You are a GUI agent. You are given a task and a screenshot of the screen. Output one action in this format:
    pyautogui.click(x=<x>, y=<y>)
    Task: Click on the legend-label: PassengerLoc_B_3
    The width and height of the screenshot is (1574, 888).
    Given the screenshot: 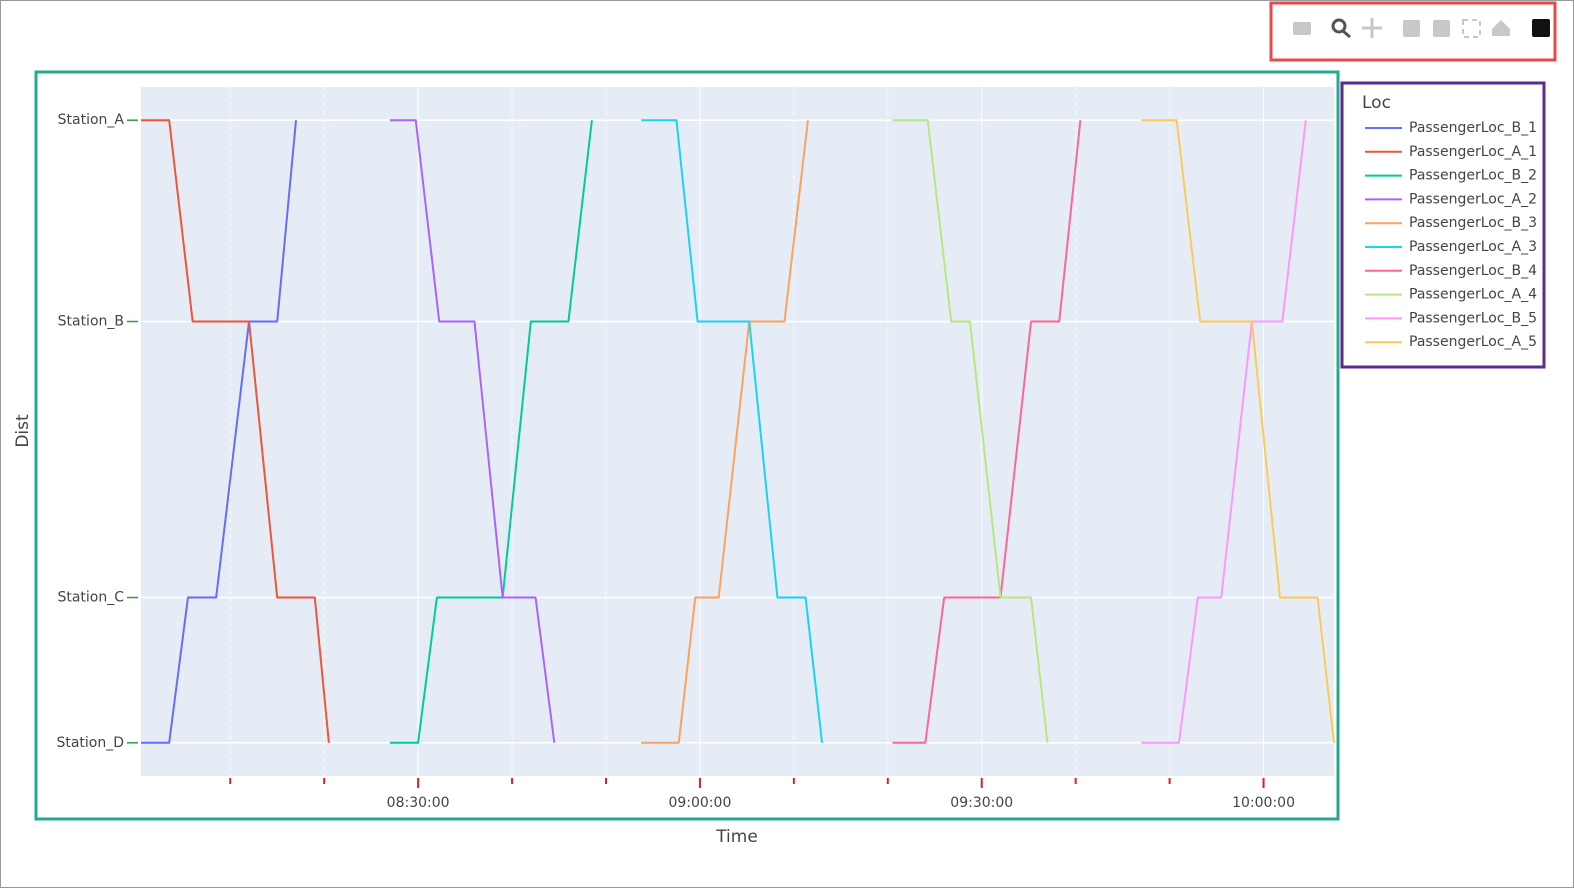 What is the action you would take?
    pyautogui.click(x=1473, y=223)
    